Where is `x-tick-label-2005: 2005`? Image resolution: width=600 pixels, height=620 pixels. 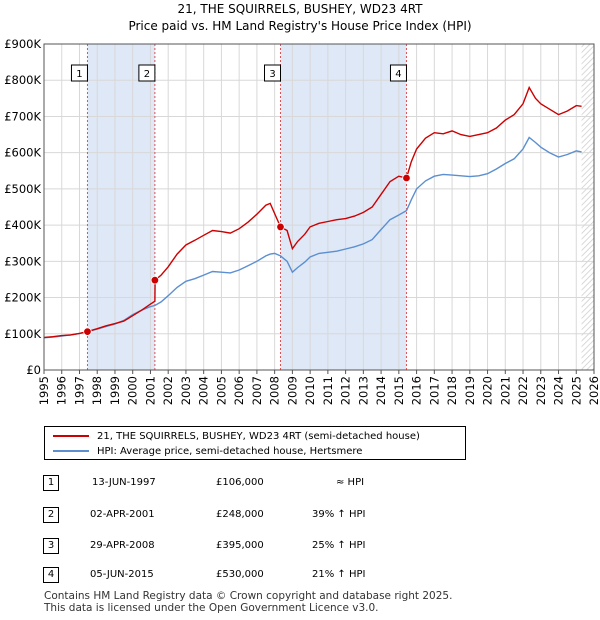
x-tick-label-2005: 2005 is located at coordinates (221, 390).